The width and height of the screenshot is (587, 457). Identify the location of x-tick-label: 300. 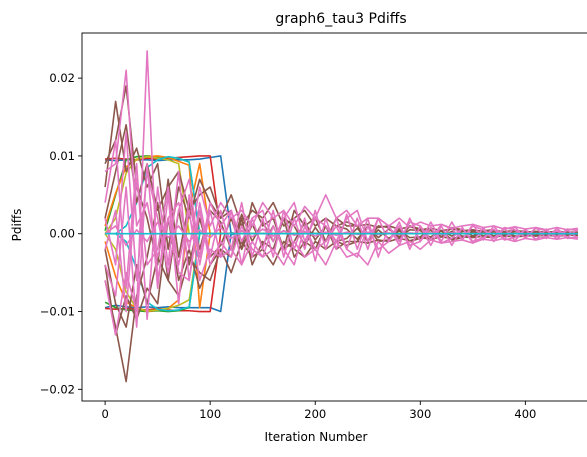
(420, 414).